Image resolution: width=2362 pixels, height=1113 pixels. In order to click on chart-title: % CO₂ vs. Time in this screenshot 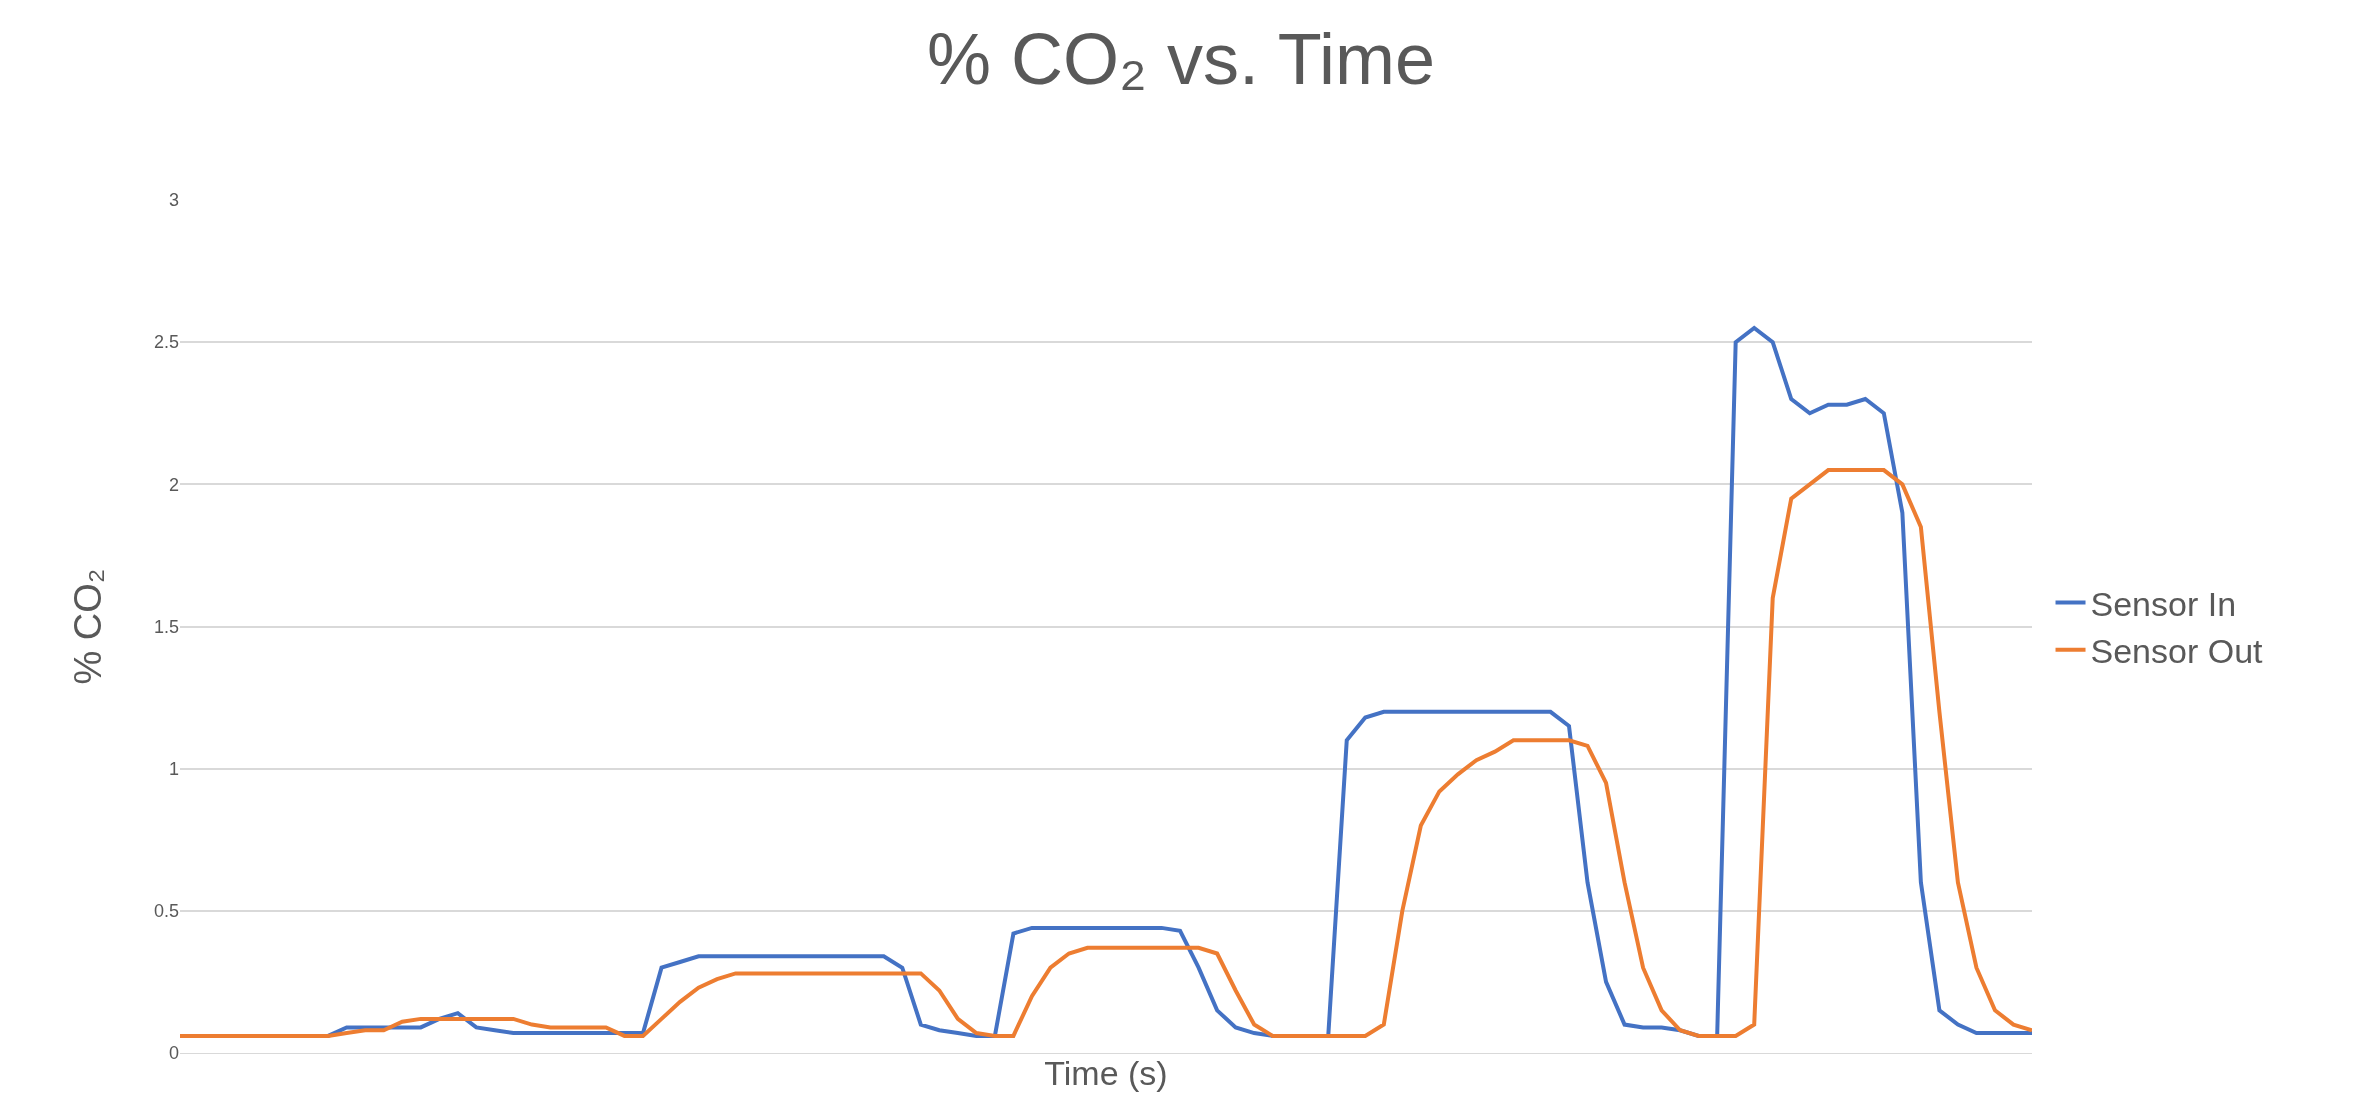, I will do `click(1181, 58)`.